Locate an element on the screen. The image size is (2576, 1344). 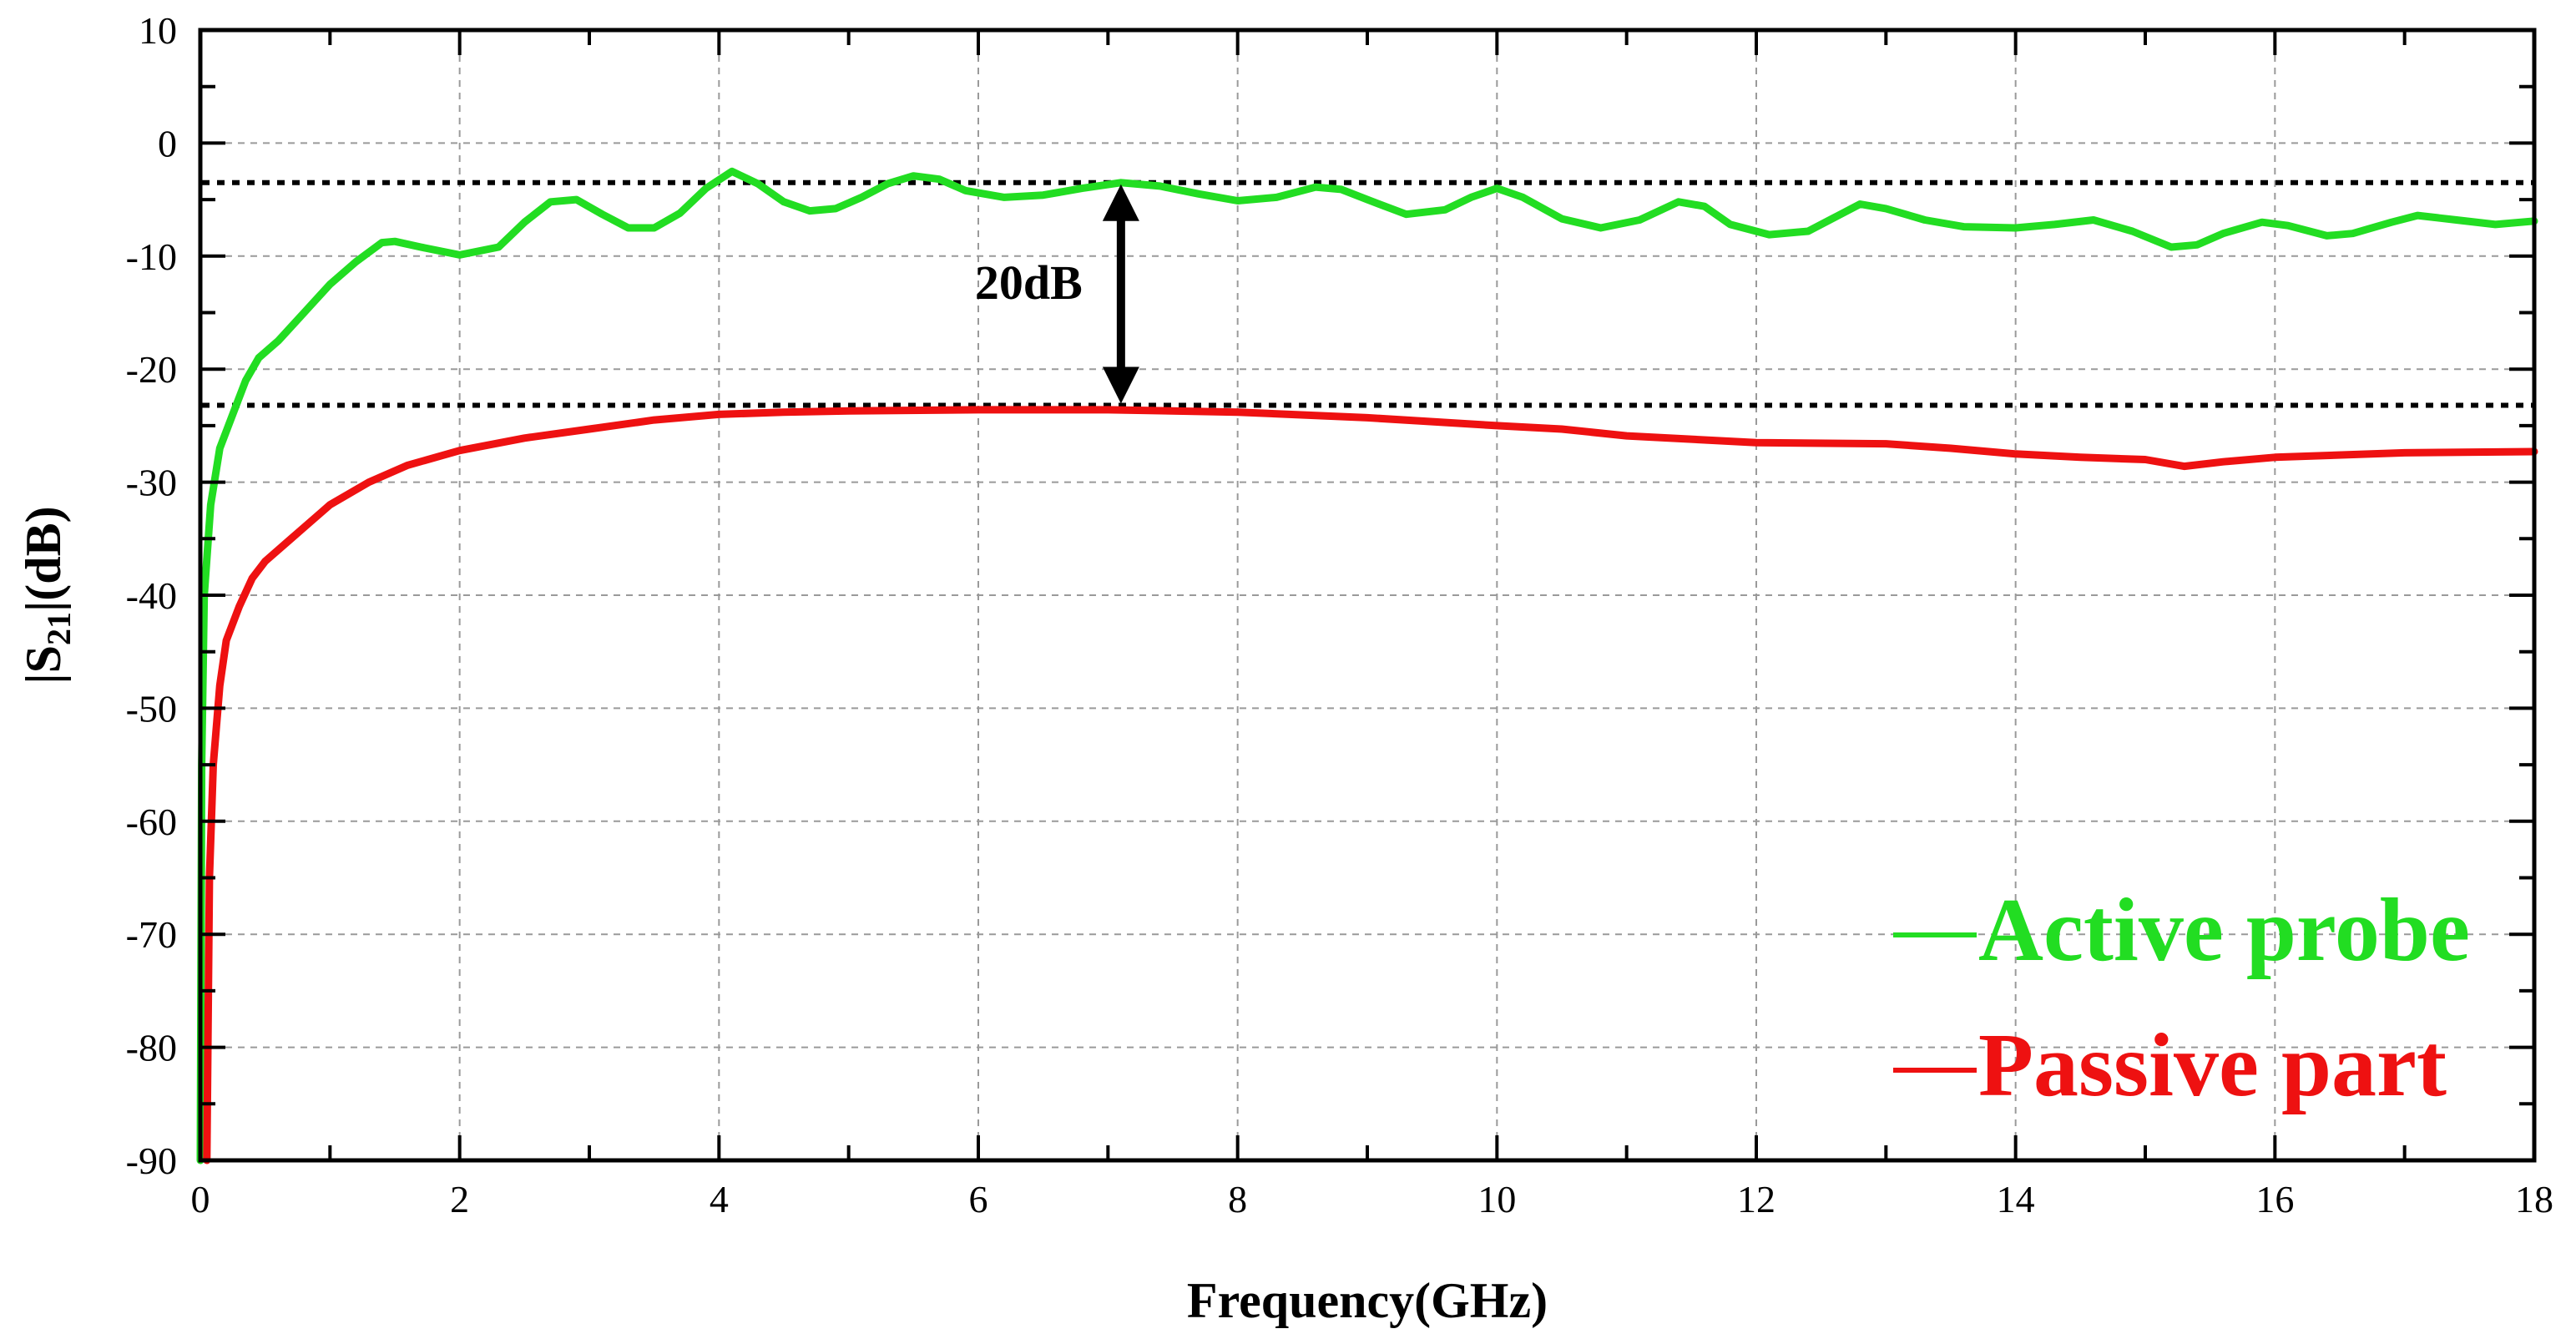
y-tick-label: -80 is located at coordinates (151, 1048).